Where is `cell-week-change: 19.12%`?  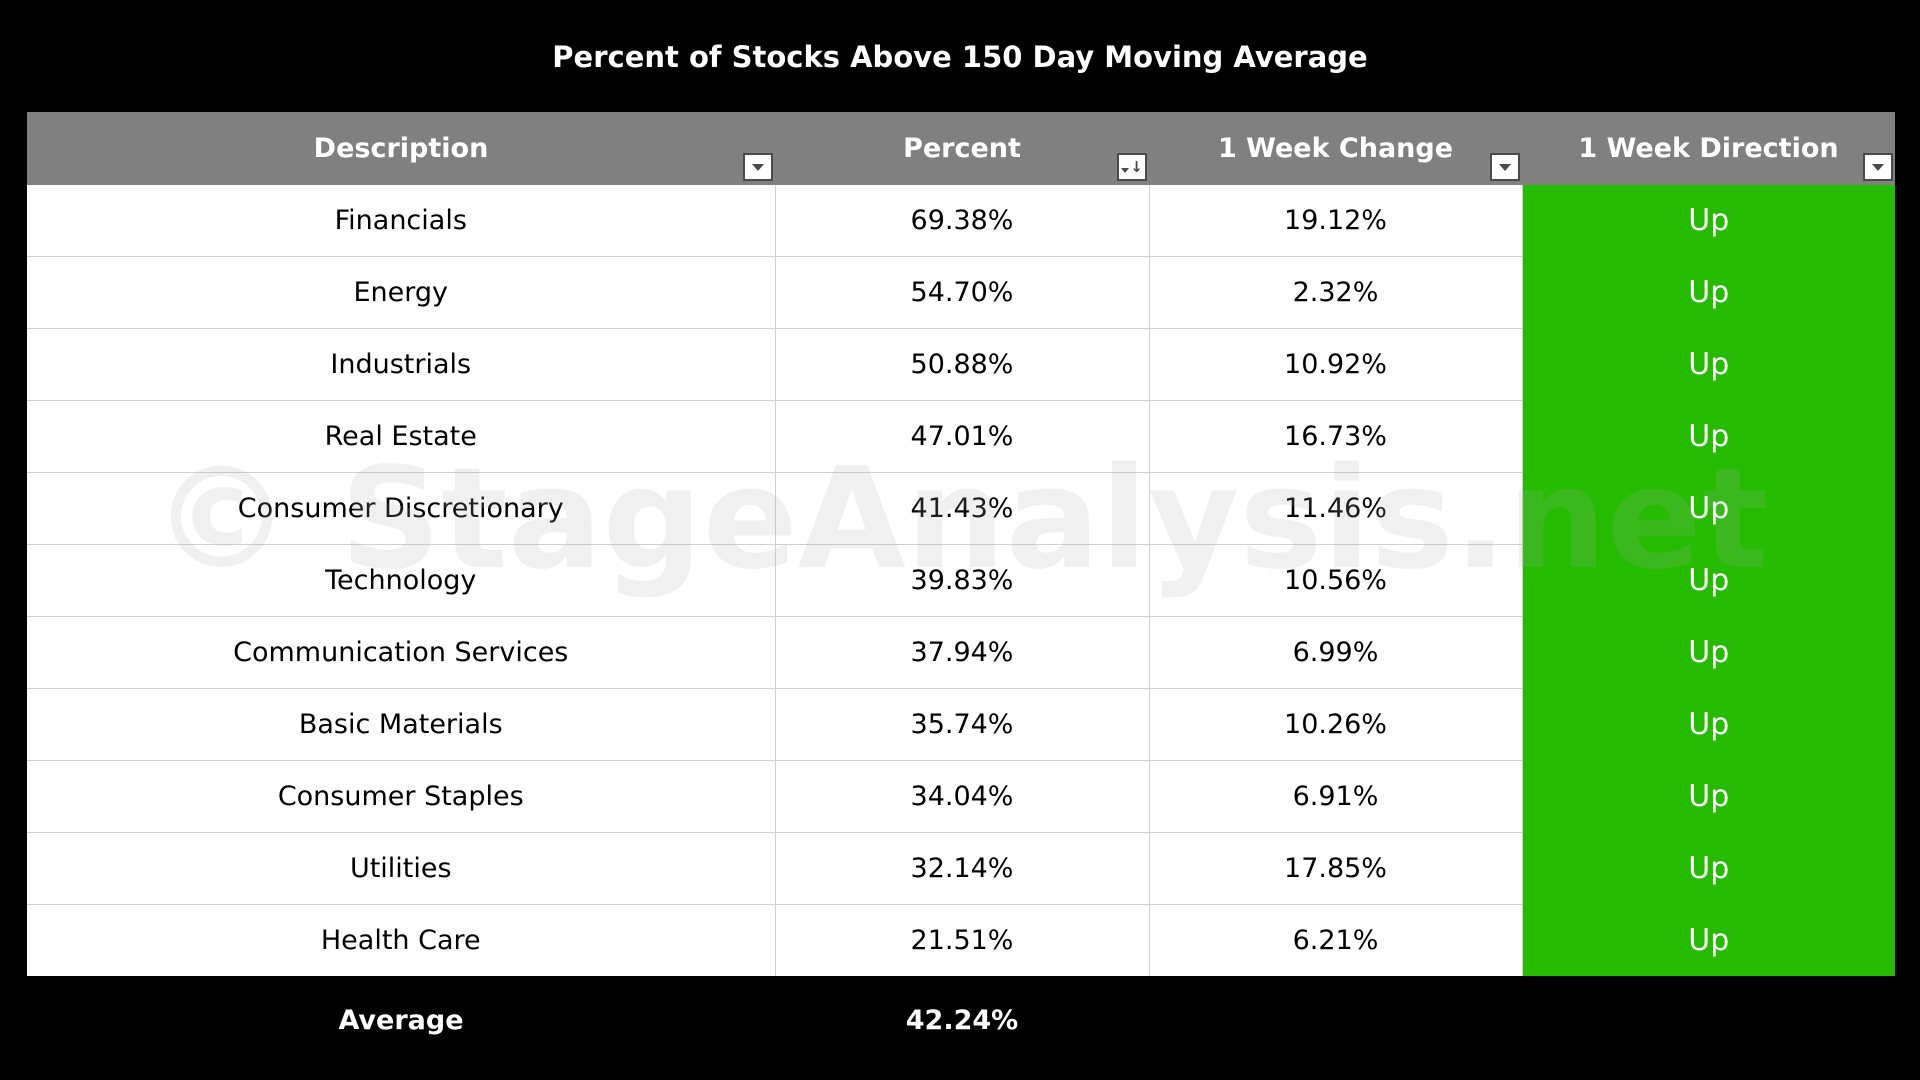
cell-week-change: 19.12% is located at coordinates (1336, 221).